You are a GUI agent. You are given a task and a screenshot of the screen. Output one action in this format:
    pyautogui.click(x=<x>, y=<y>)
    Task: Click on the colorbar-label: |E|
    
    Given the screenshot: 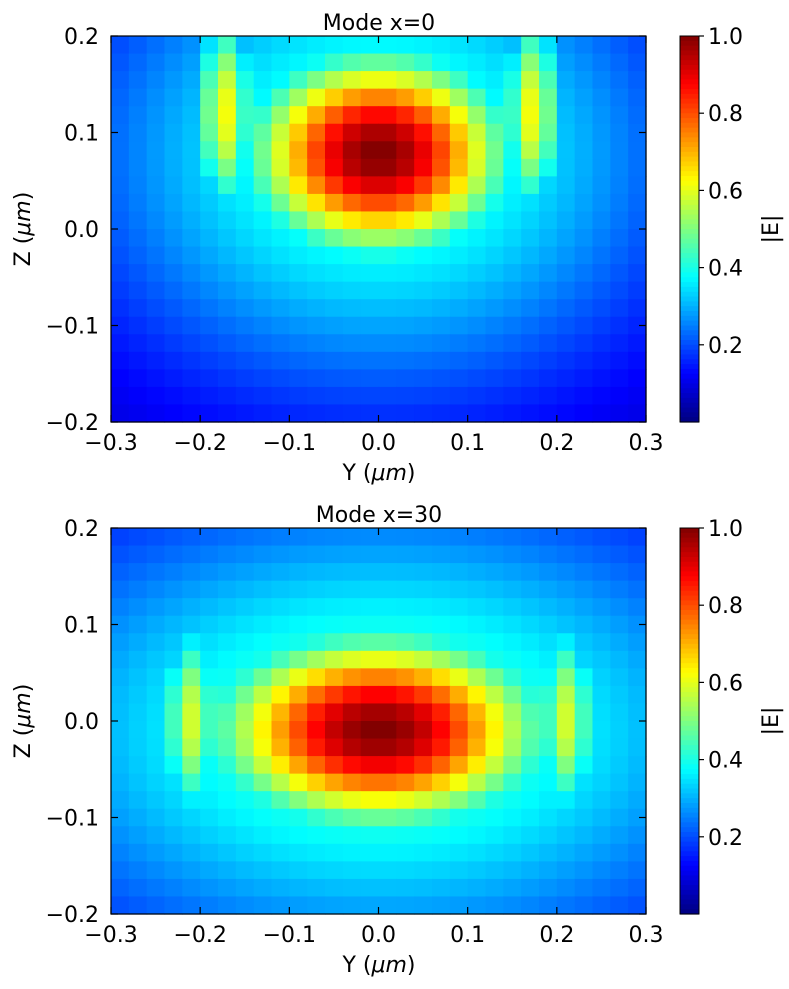 What is the action you would take?
    pyautogui.click(x=771, y=229)
    